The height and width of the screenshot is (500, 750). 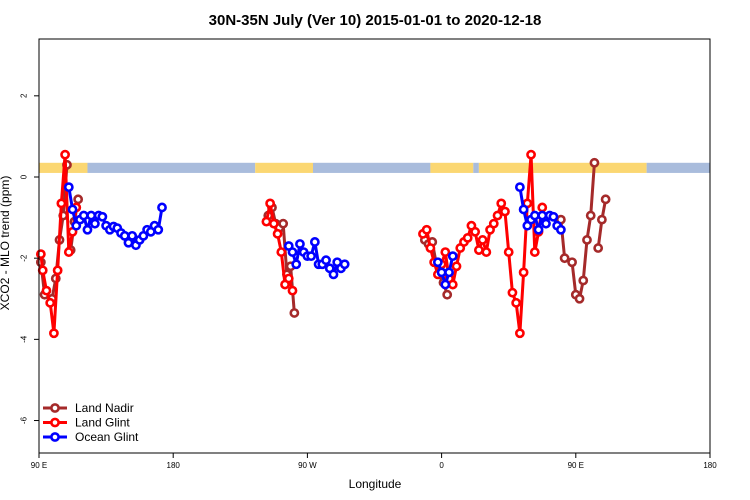 I want to click on series-ocean-glint, so click(x=314, y=236).